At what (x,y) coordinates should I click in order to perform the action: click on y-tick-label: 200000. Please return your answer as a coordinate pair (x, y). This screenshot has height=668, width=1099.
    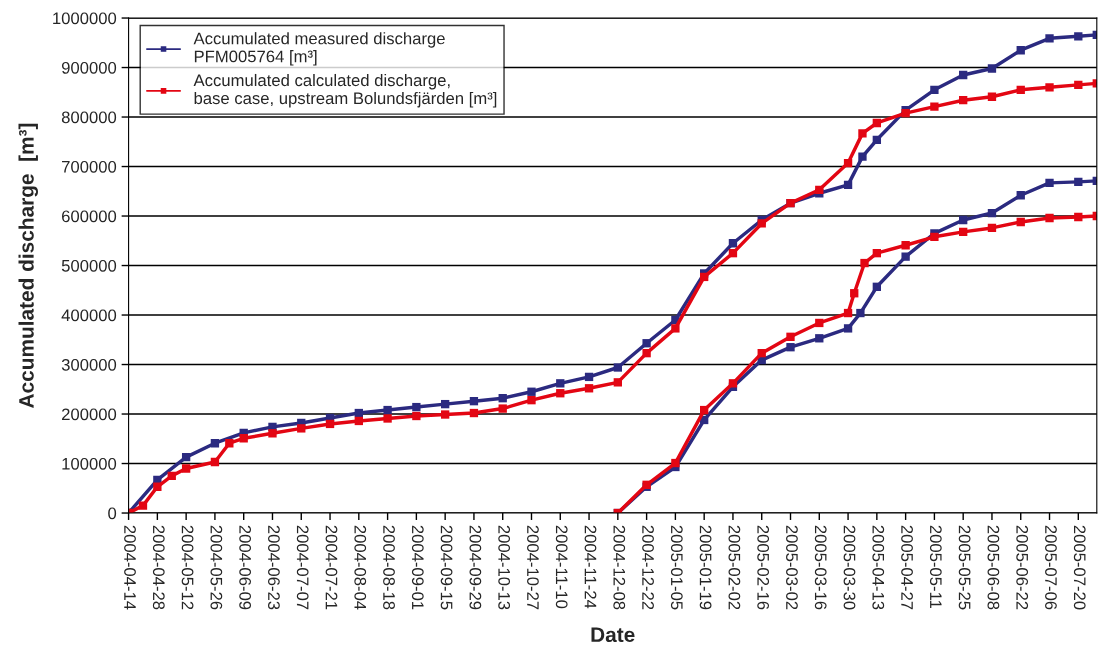
    Looking at the image, I should click on (89, 414).